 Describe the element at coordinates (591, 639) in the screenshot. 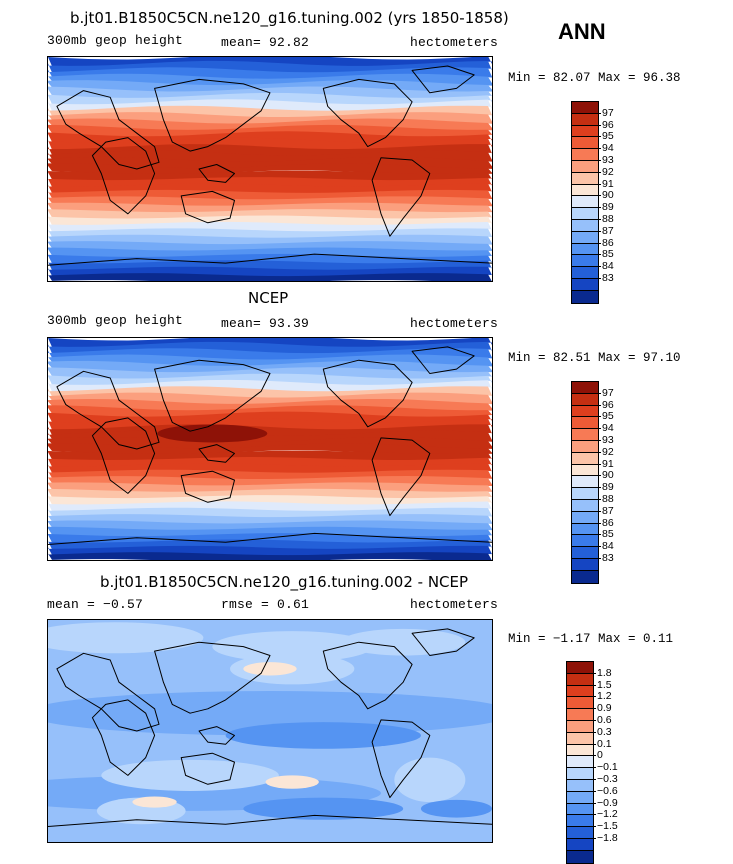

I see `panel3-minmax: Min = −1.17 Max = 0.11` at that location.